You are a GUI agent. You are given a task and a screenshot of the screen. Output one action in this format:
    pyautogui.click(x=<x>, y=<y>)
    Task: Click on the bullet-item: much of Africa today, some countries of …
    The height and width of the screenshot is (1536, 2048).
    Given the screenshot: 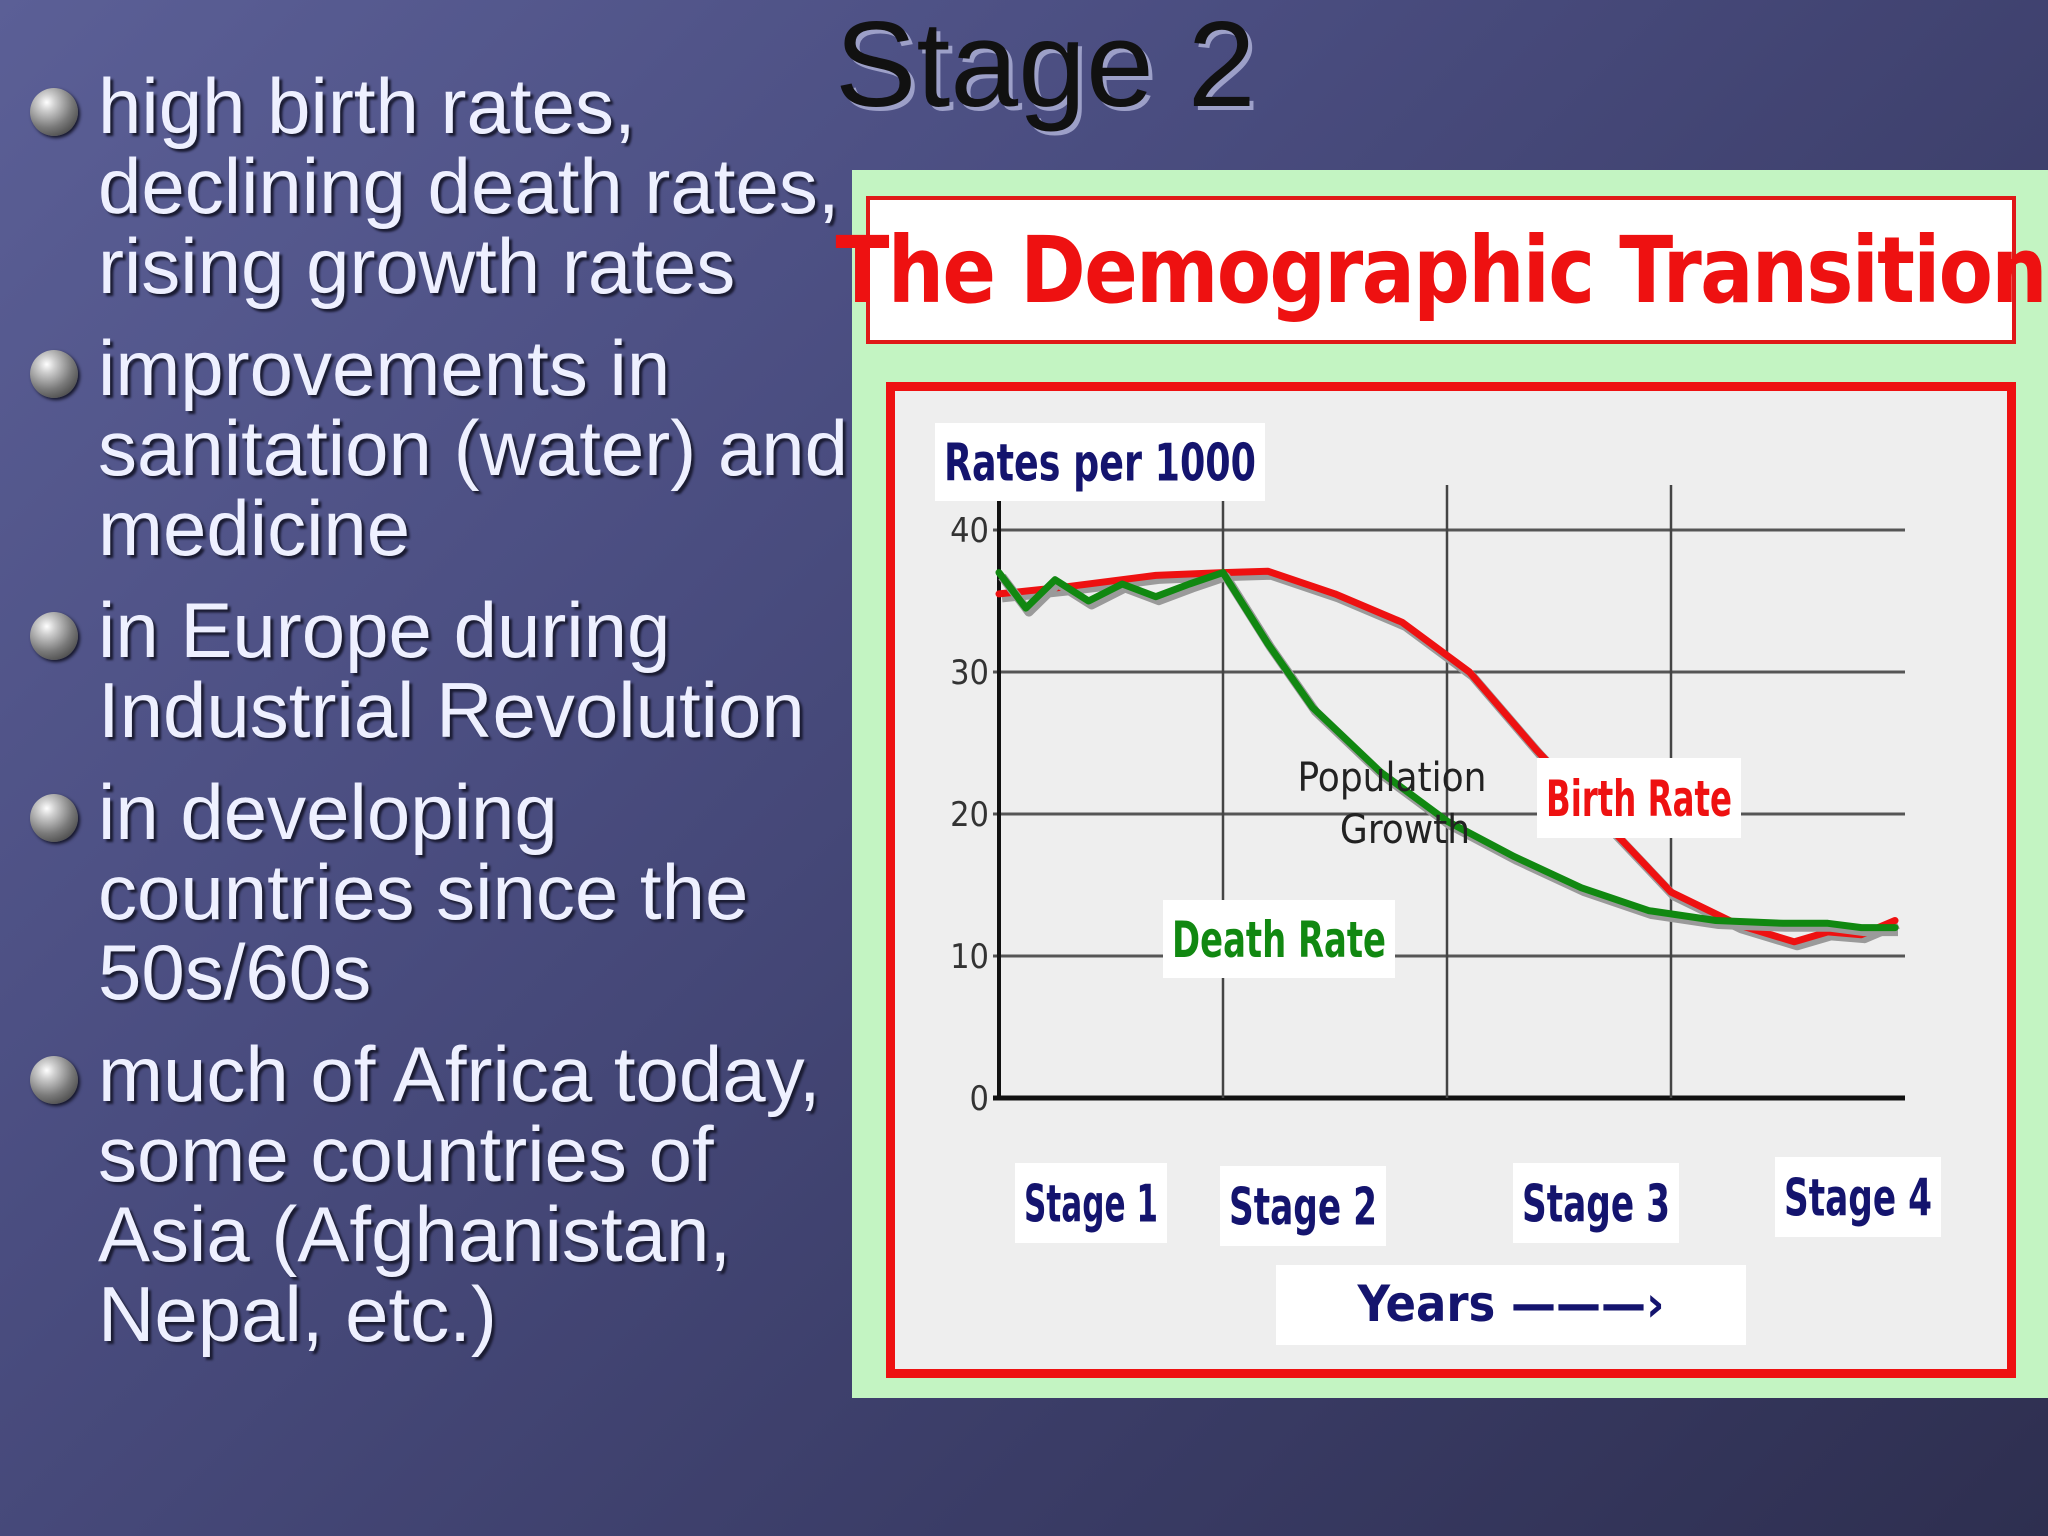 What is the action you would take?
    pyautogui.click(x=443, y=1194)
    